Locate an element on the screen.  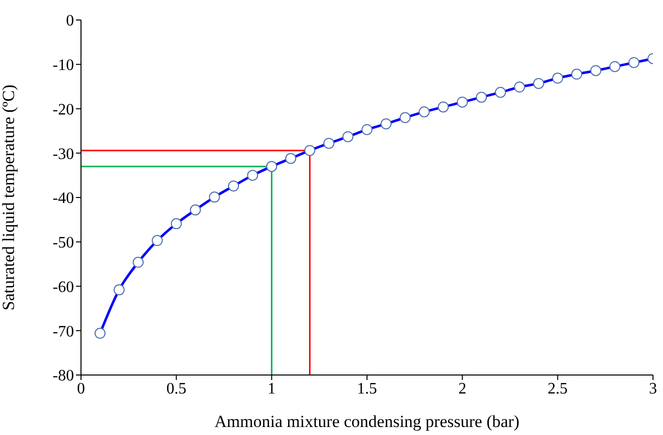
y-tick-label: 0 is located at coordinates (70, 21).